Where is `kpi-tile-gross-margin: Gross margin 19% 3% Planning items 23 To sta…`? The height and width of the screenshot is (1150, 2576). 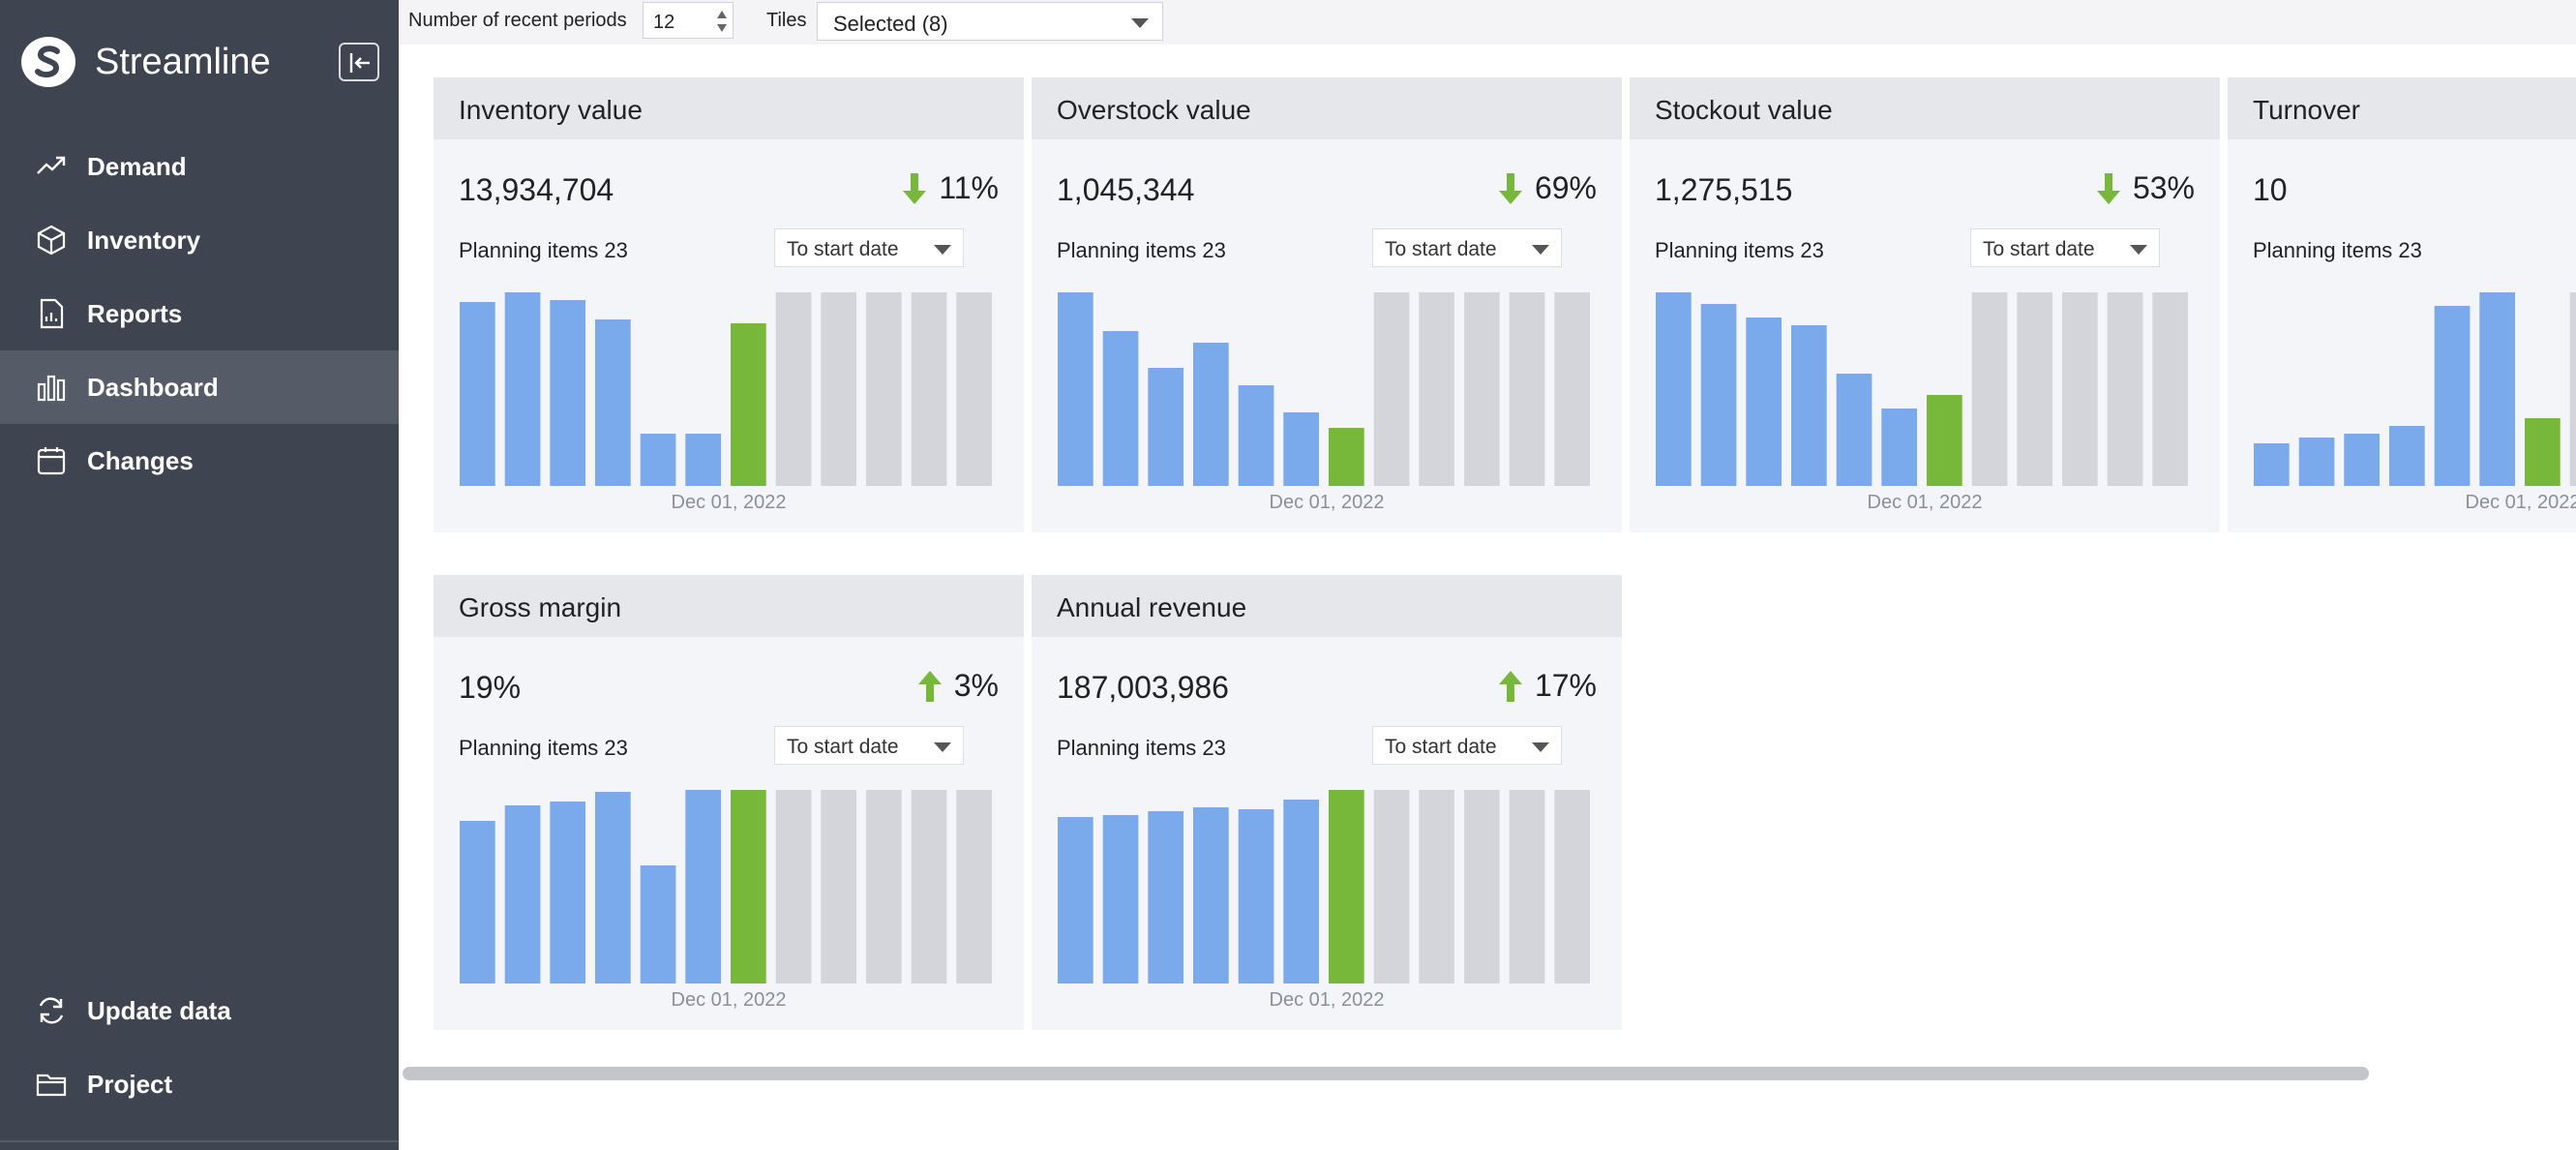 kpi-tile-gross-margin: Gross margin 19% 3% Planning items 23 To sta… is located at coordinates (729, 802).